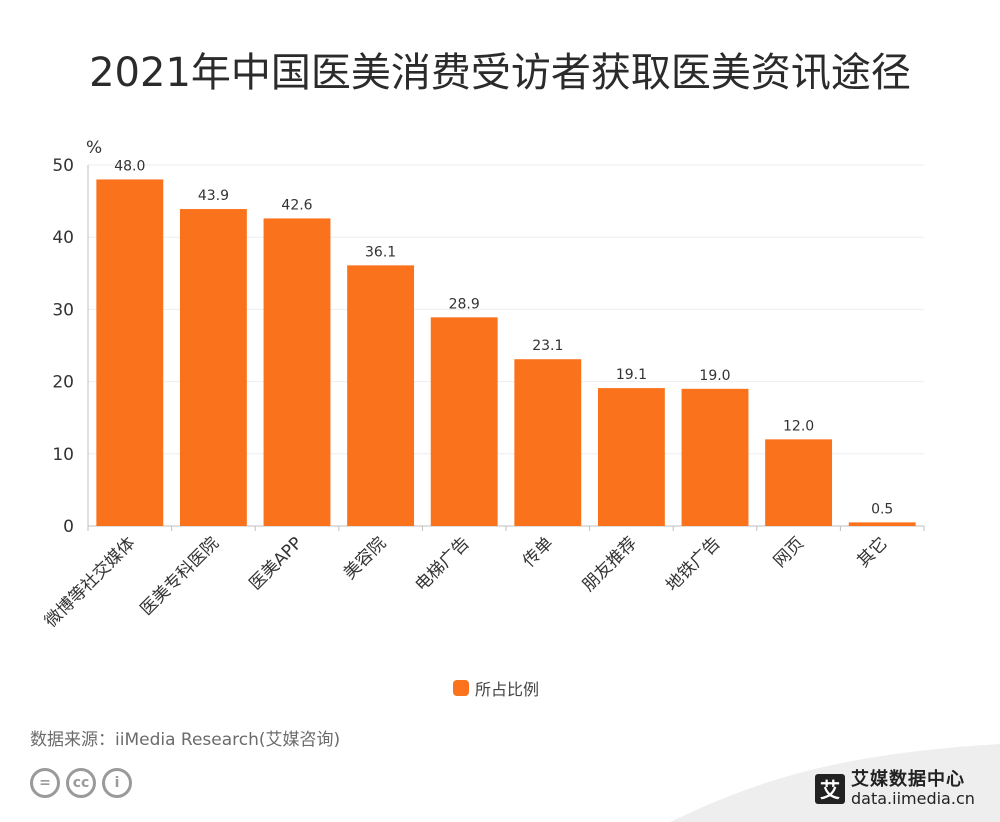  What do you see at coordinates (90, 582) in the screenshot?
I see `x-tick-label: 微博等社交媒体` at bounding box center [90, 582].